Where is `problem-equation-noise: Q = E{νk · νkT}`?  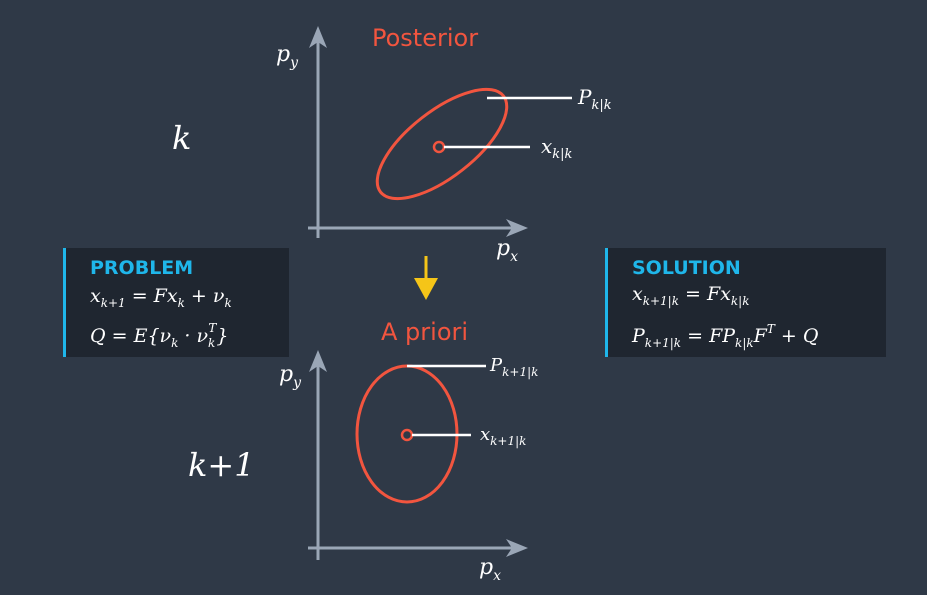 problem-equation-noise: Q = E{νk · νkT} is located at coordinates (159, 335).